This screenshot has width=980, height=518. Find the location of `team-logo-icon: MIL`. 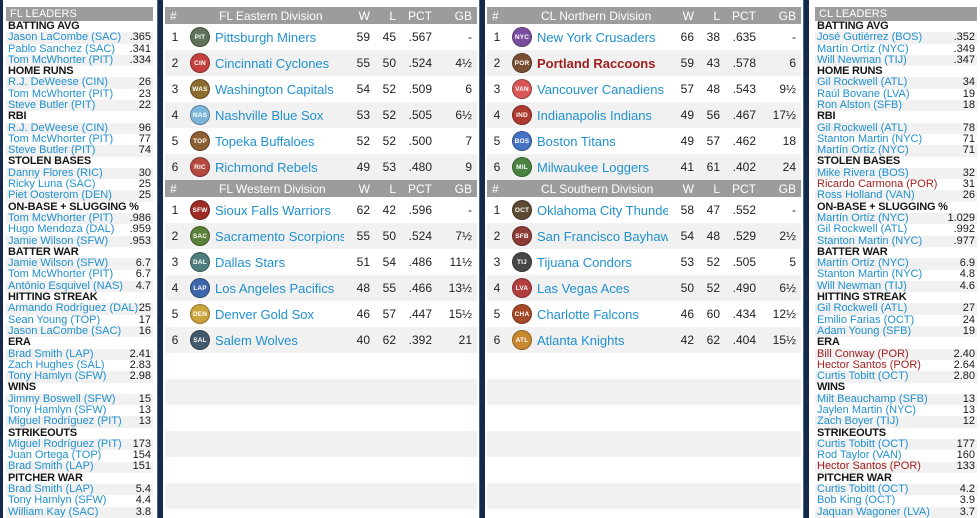

team-logo-icon: MIL is located at coordinates (522, 167).